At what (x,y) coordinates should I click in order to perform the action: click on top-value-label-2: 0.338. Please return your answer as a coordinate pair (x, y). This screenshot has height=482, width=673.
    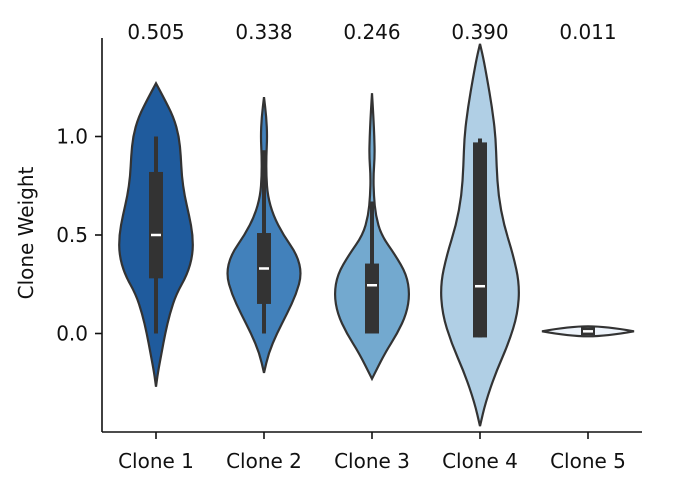
    Looking at the image, I should click on (263, 32).